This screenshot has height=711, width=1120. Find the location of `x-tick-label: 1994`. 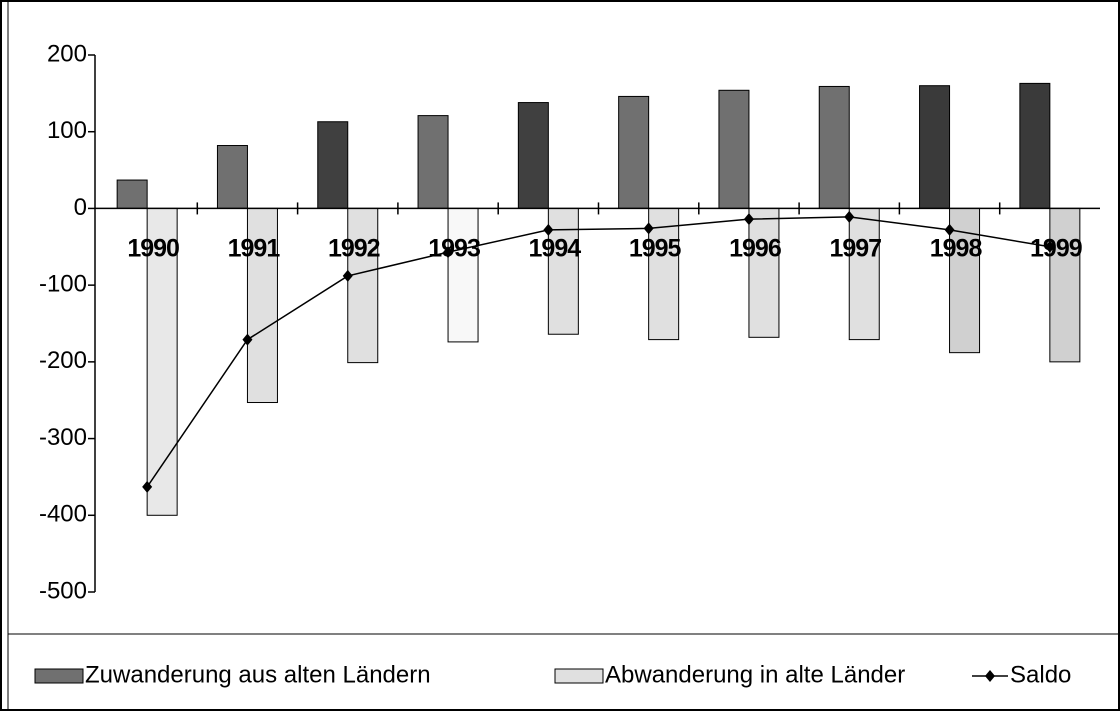

x-tick-label: 1994 is located at coordinates (555, 249).